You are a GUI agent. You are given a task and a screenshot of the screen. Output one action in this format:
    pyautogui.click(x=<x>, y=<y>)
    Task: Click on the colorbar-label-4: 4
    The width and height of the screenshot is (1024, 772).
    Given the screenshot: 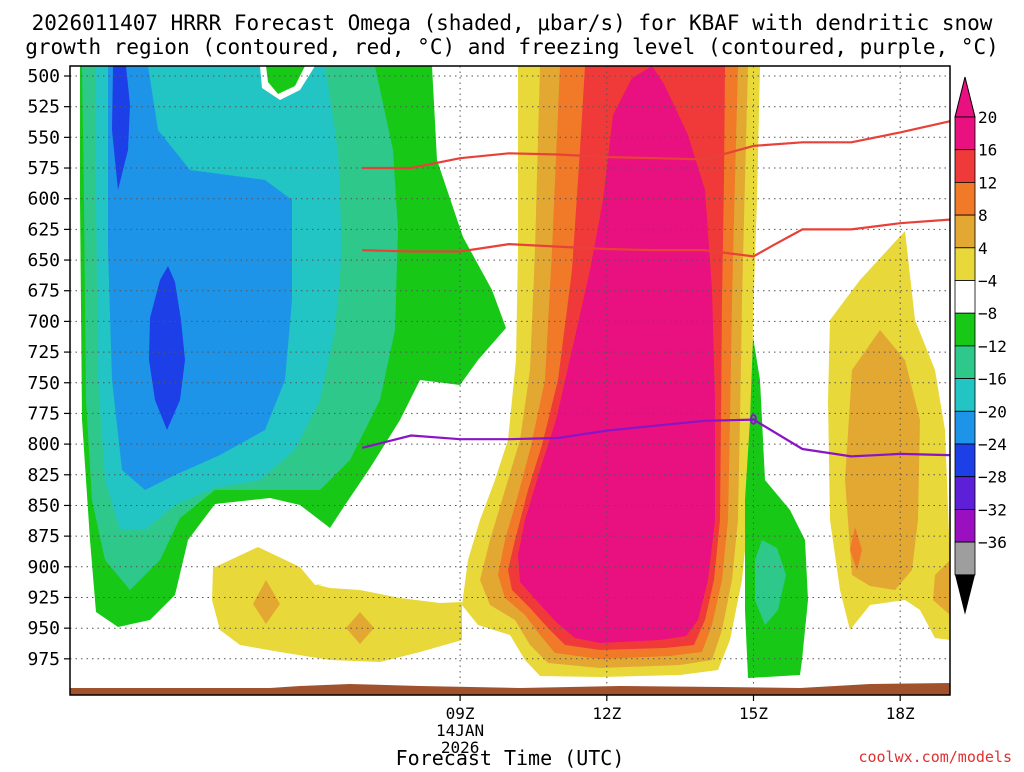 What is the action you would take?
    pyautogui.click(x=983, y=248)
    